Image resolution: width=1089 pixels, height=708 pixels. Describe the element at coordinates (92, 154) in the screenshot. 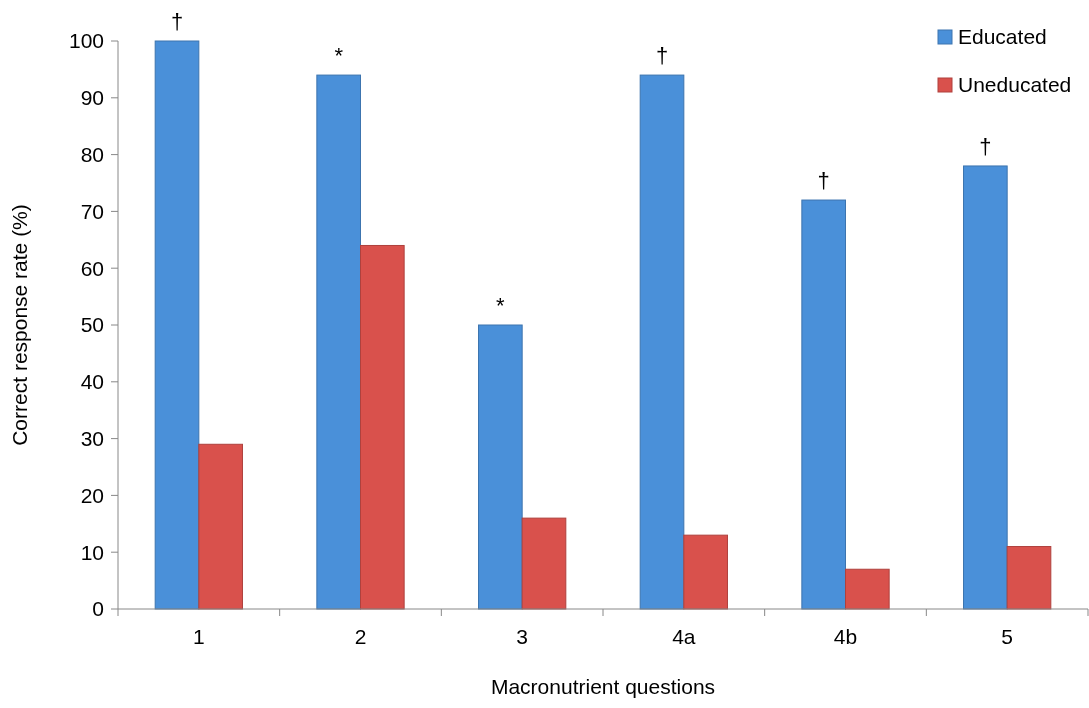

I see `y-tick-label: 80` at that location.